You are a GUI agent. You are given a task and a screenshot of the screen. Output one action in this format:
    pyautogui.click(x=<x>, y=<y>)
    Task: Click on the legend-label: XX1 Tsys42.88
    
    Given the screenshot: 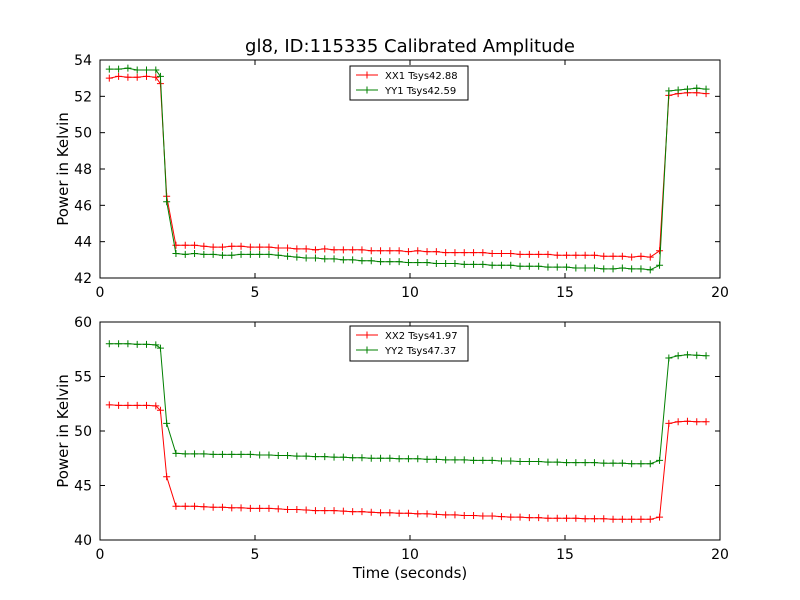 What is the action you would take?
    pyautogui.click(x=421, y=76)
    